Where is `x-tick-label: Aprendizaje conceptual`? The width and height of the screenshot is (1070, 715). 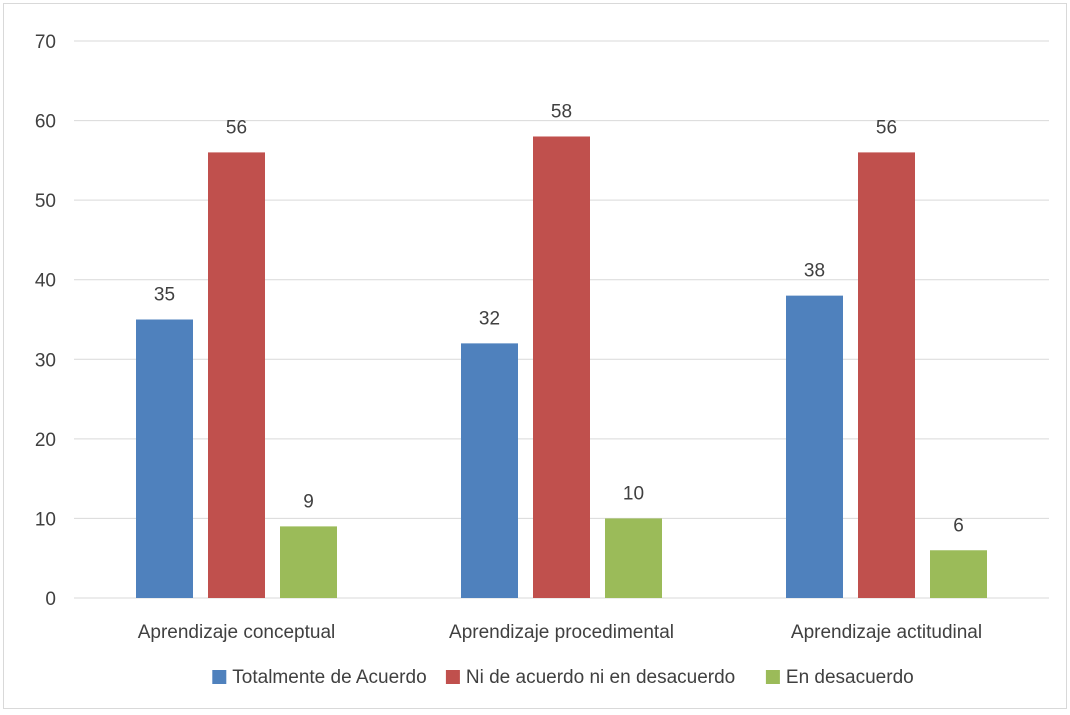 x-tick-label: Aprendizaje conceptual is located at coordinates (237, 632).